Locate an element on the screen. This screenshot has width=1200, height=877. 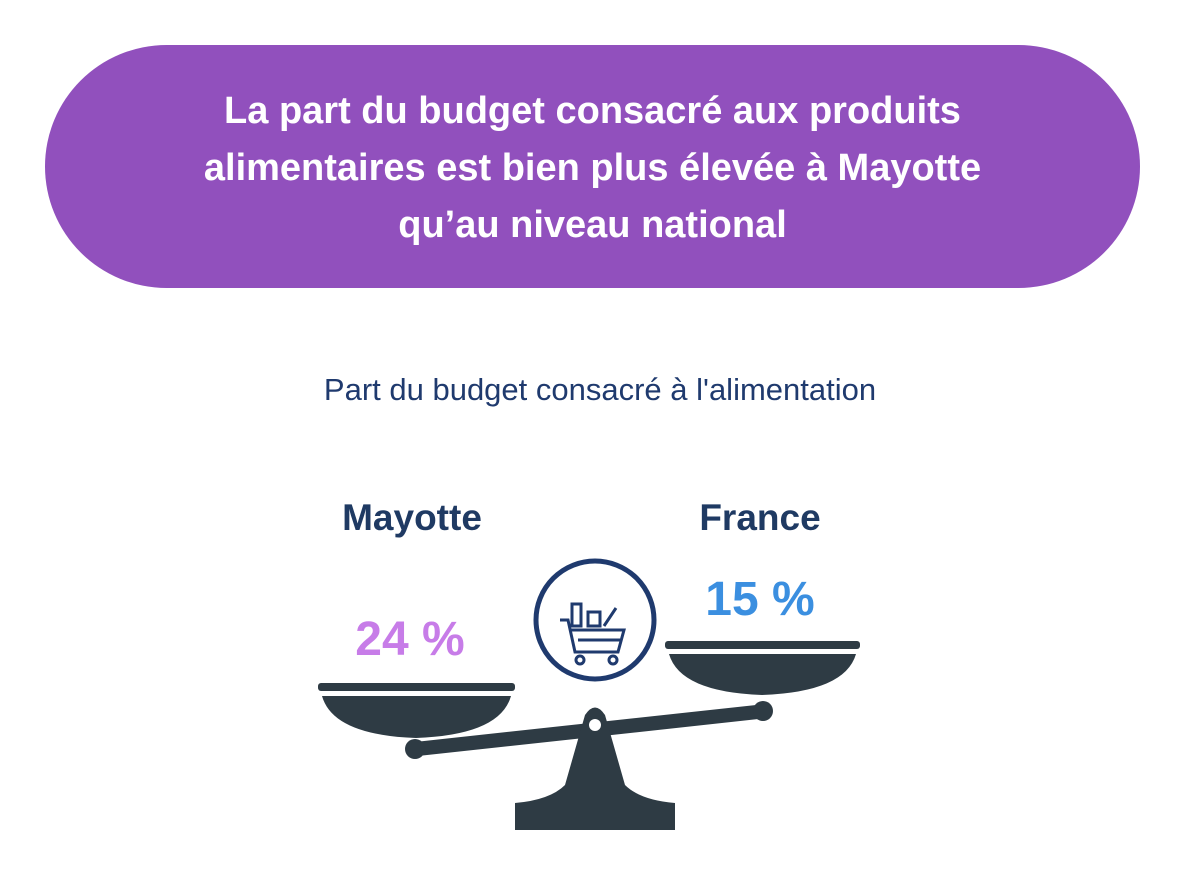
title-line: La part du budget consacré aux produits is located at coordinates (592, 111).